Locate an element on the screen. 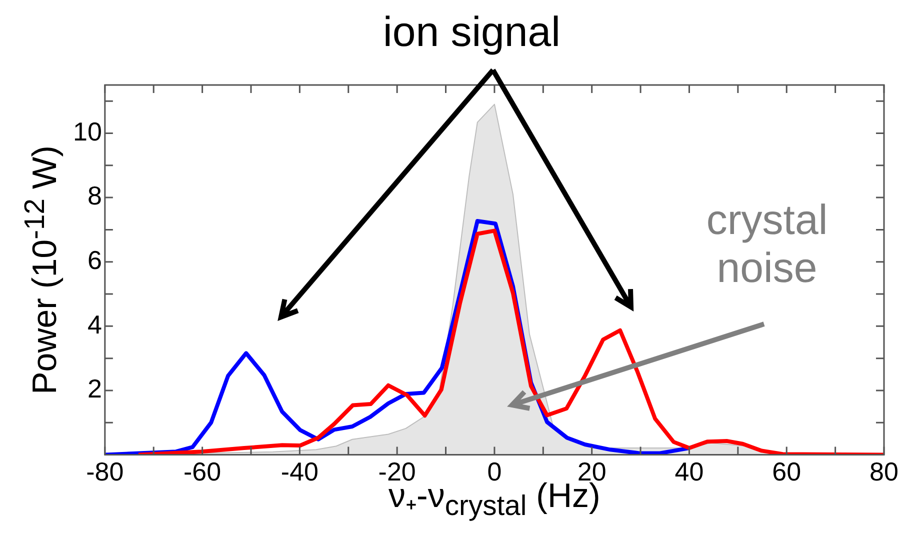 The width and height of the screenshot is (906, 547). x-tick-label: 80 is located at coordinates (884, 471).